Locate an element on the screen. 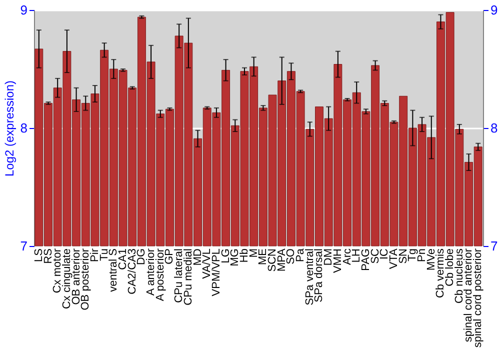  y2-tick-label: 9 is located at coordinates (494, 10).